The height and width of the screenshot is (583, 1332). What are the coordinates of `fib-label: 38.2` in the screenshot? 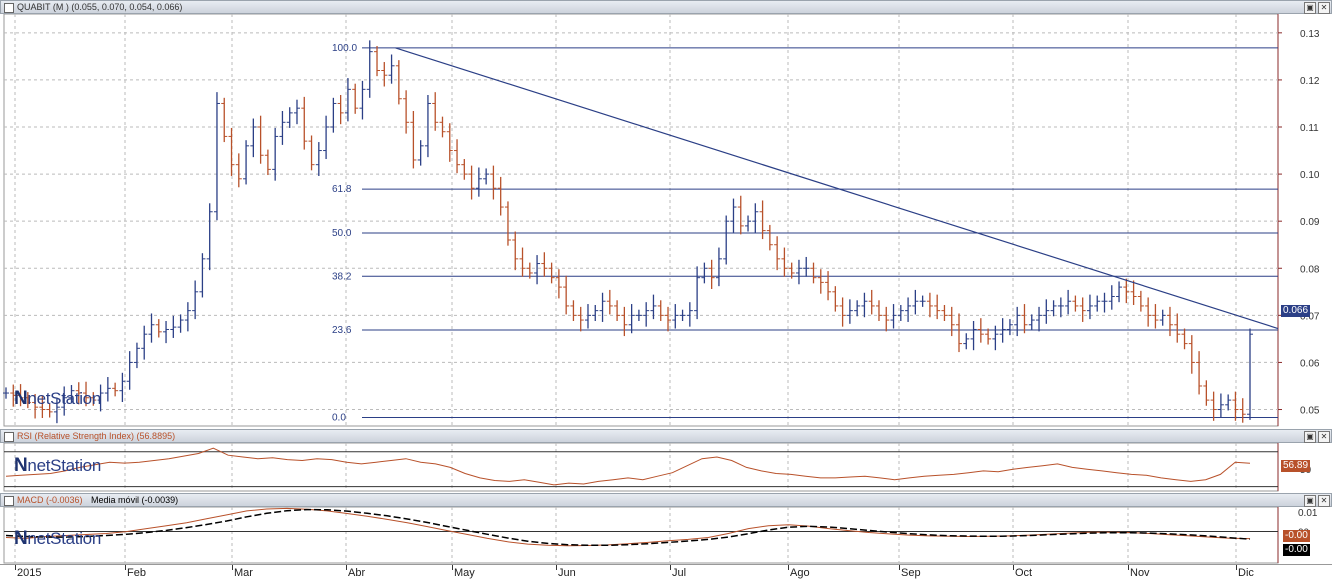 It's located at (342, 276).